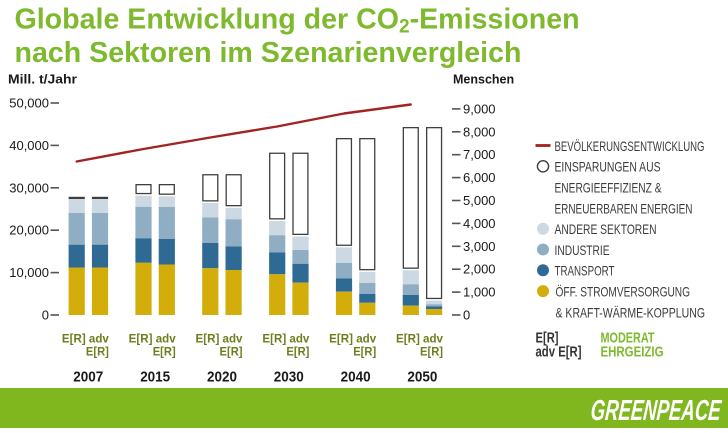 Image resolution: width=728 pixels, height=433 pixels. Describe the element at coordinates (356, 377) in the screenshot. I see `svg-text: 2040` at that location.